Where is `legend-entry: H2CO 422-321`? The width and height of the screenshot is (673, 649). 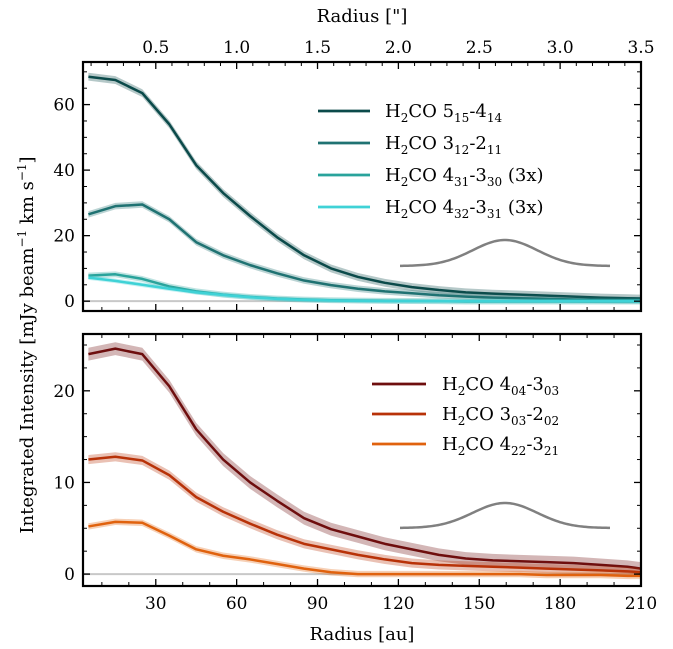 legend-entry: H2CO 422-321 is located at coordinates (500, 446).